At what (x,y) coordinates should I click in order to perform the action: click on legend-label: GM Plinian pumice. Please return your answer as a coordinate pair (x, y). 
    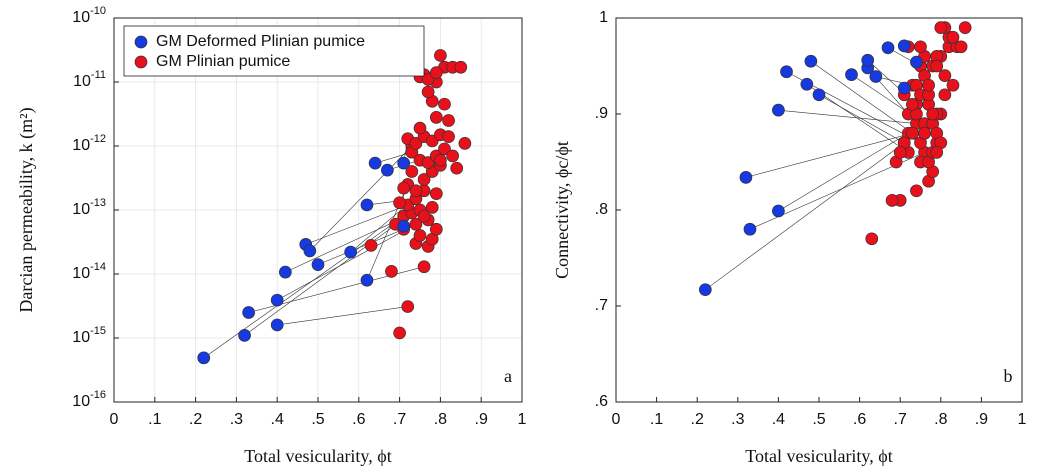
    Looking at the image, I should click on (223, 61).